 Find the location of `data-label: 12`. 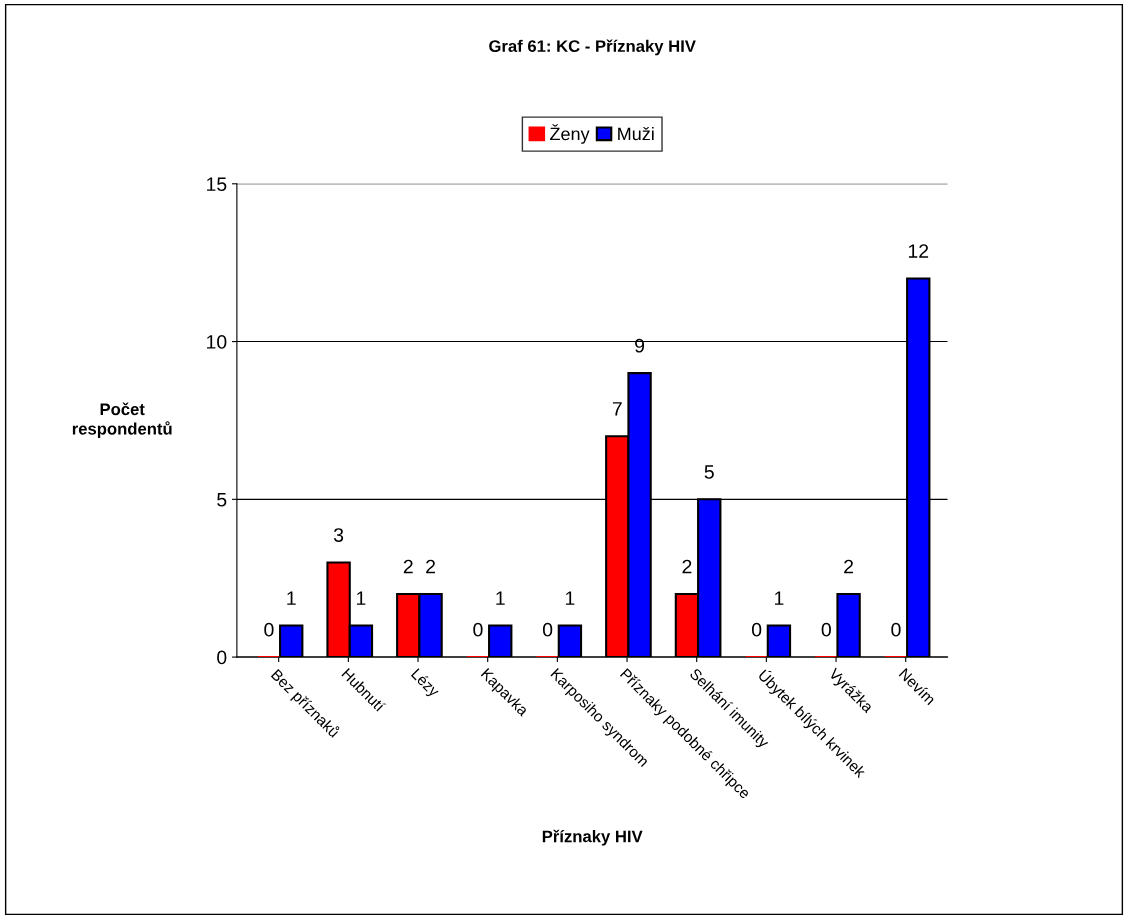

data-label: 12 is located at coordinates (918, 251).